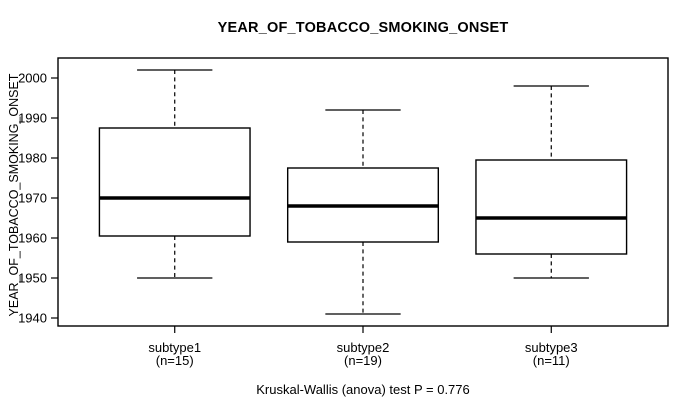  I want to click on x-axis-label: subtype3 (n=11), so click(551, 354).